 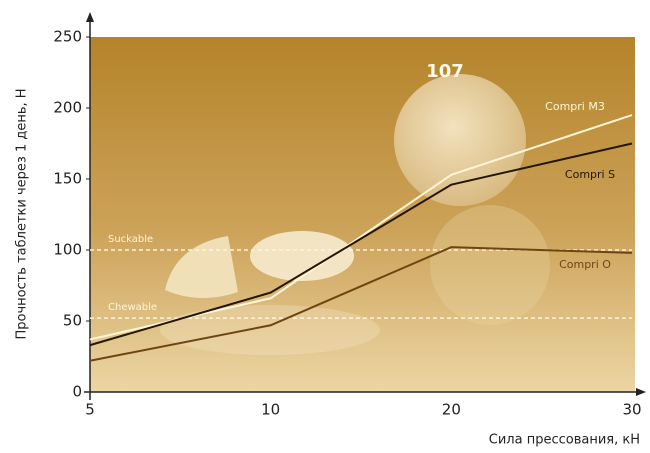 I want to click on x-tick-label: 20, so click(x=451, y=410).